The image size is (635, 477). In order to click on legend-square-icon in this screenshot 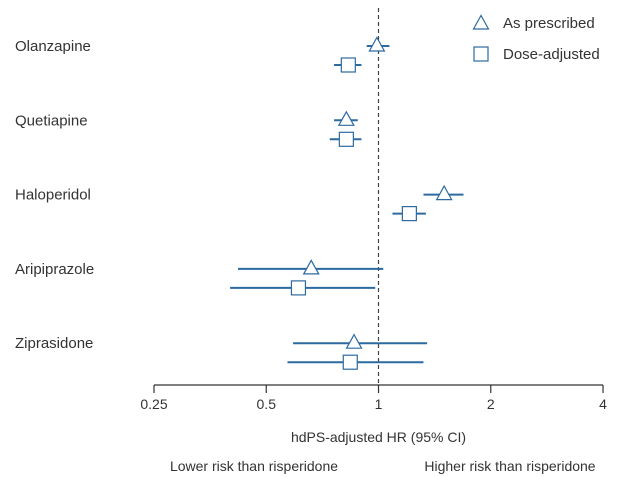, I will do `click(481, 54)`.